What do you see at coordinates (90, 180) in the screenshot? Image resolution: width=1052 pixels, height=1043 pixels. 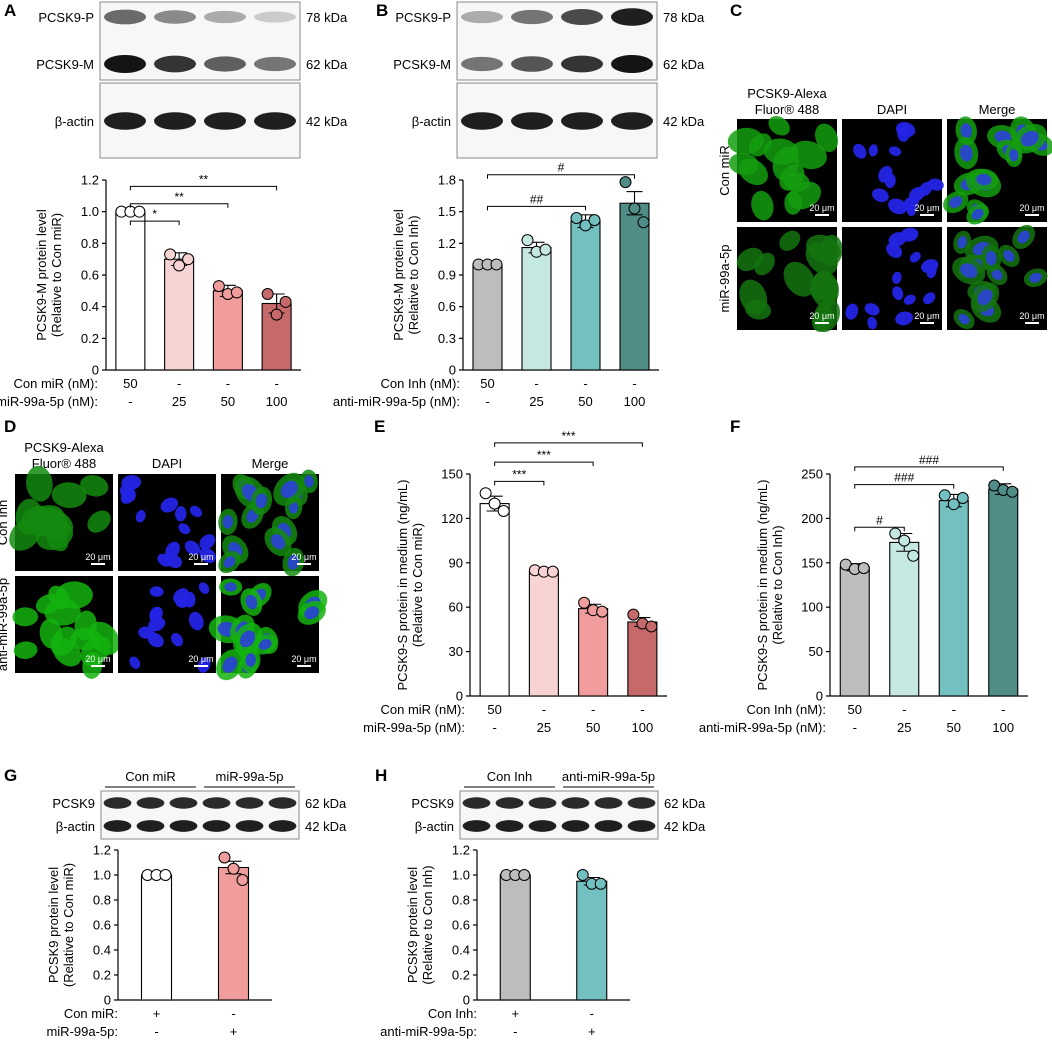 I see `y-tick-label: 1.2` at bounding box center [90, 180].